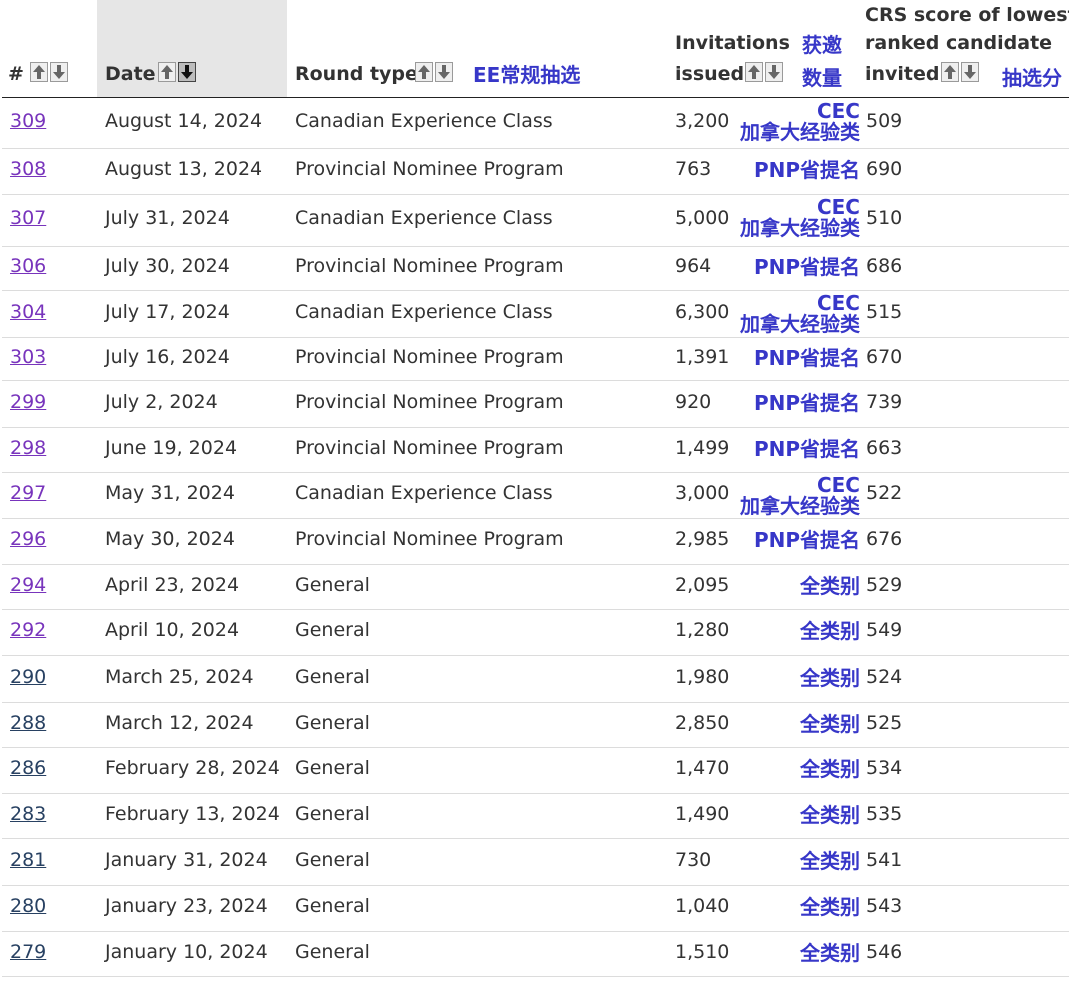 The image size is (1069, 984). What do you see at coordinates (884, 860) in the screenshot?
I see `crs-score: 541` at bounding box center [884, 860].